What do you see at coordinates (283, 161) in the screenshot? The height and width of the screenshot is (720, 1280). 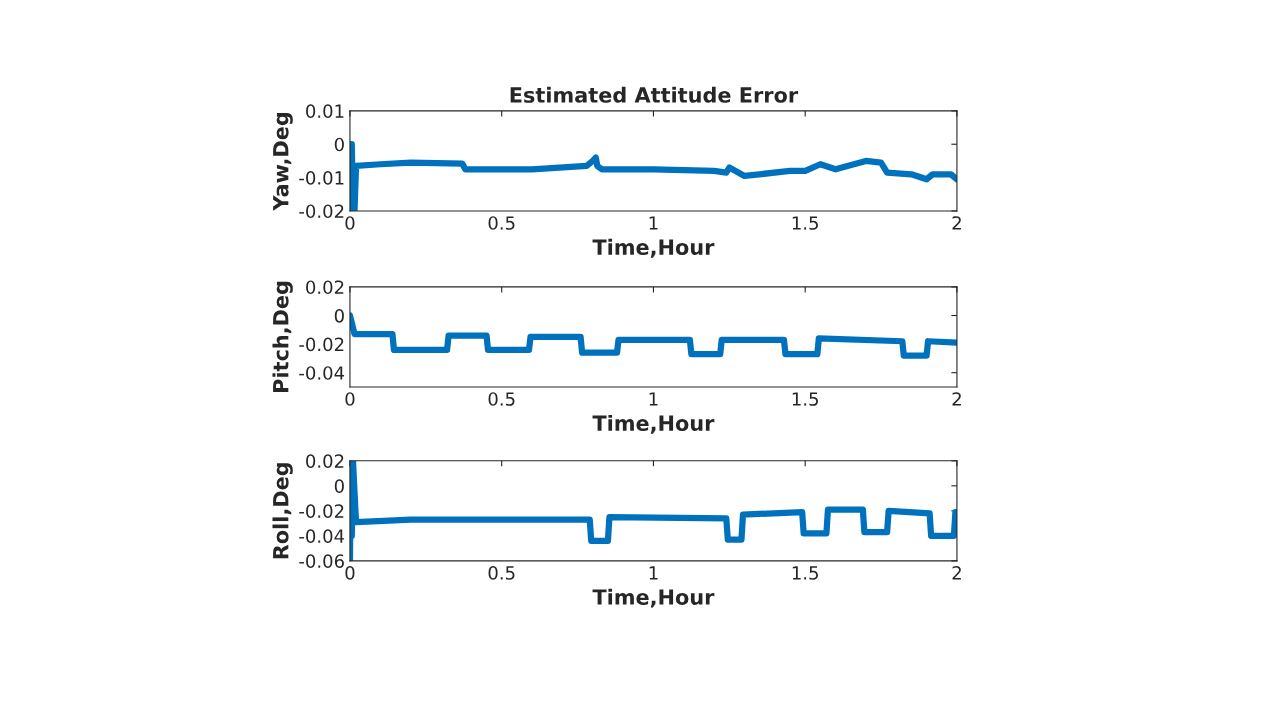 I see `y-axis-title: Yaw,Deg` at bounding box center [283, 161].